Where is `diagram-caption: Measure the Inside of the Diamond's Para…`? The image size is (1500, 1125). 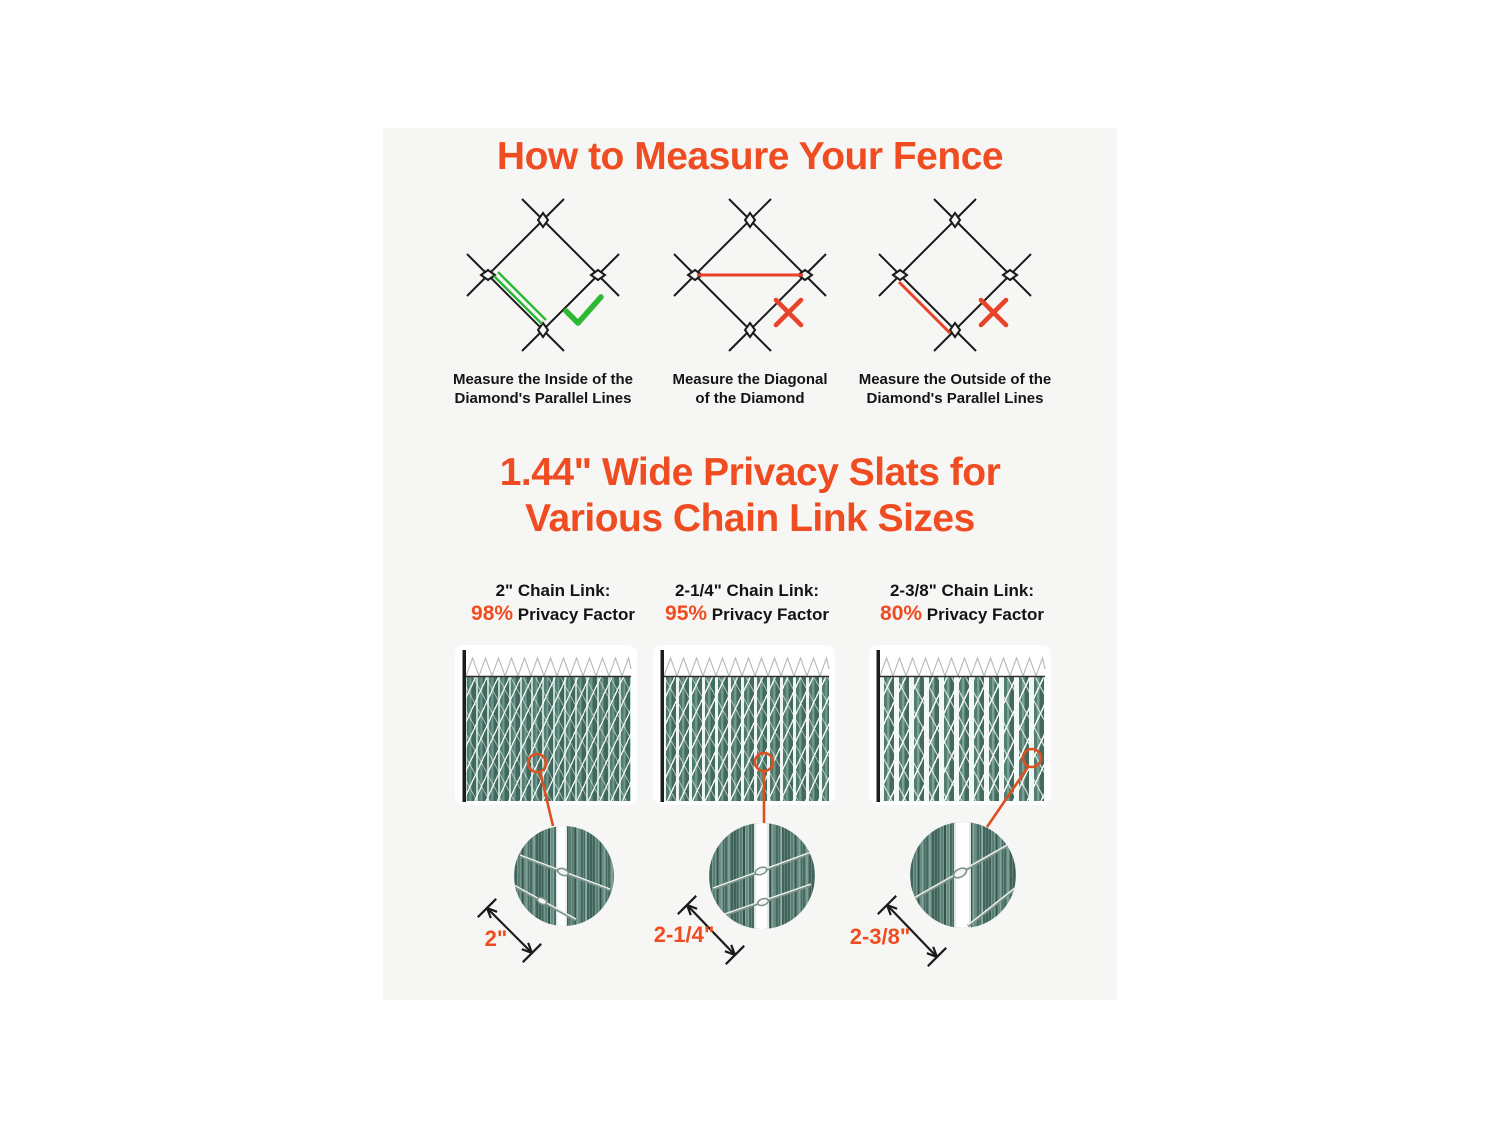 diagram-caption: Measure the Inside of the Diamond's Para… is located at coordinates (543, 389).